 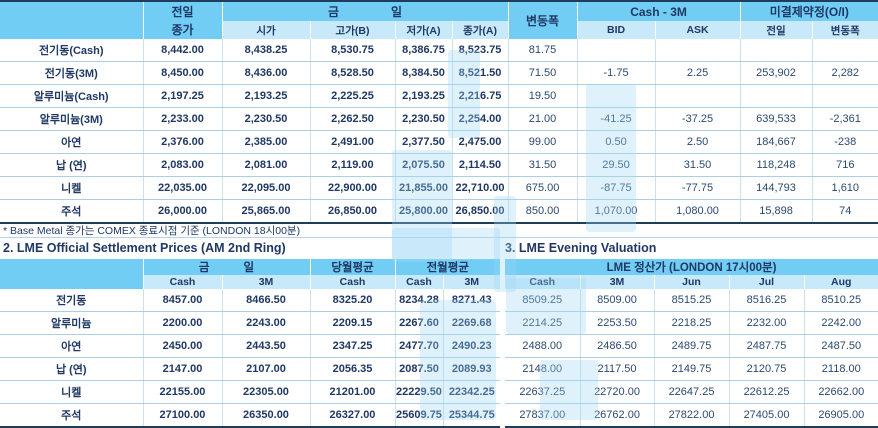 I want to click on oi-prev-header: 전일, so click(x=776, y=30).